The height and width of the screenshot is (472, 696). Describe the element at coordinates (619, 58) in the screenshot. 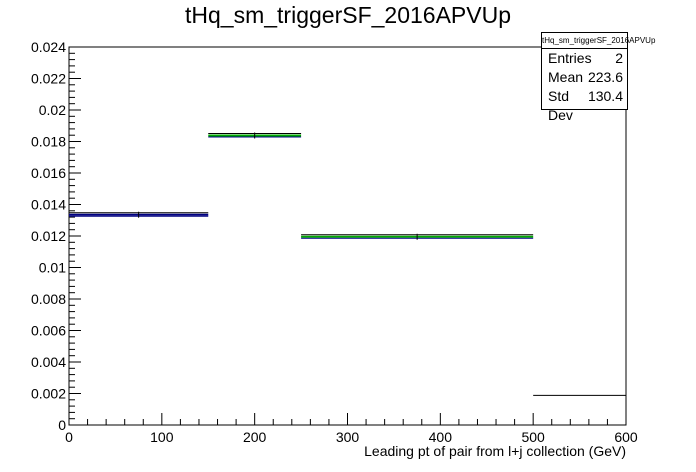

I see `stats-entries-value: 2` at that location.